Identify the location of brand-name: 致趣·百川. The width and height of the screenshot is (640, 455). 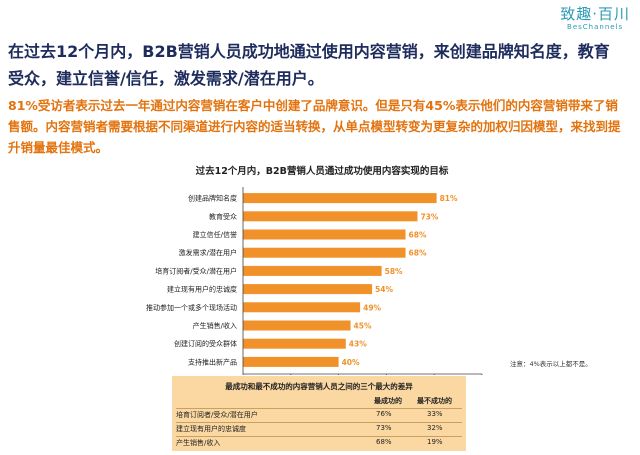
(595, 14).